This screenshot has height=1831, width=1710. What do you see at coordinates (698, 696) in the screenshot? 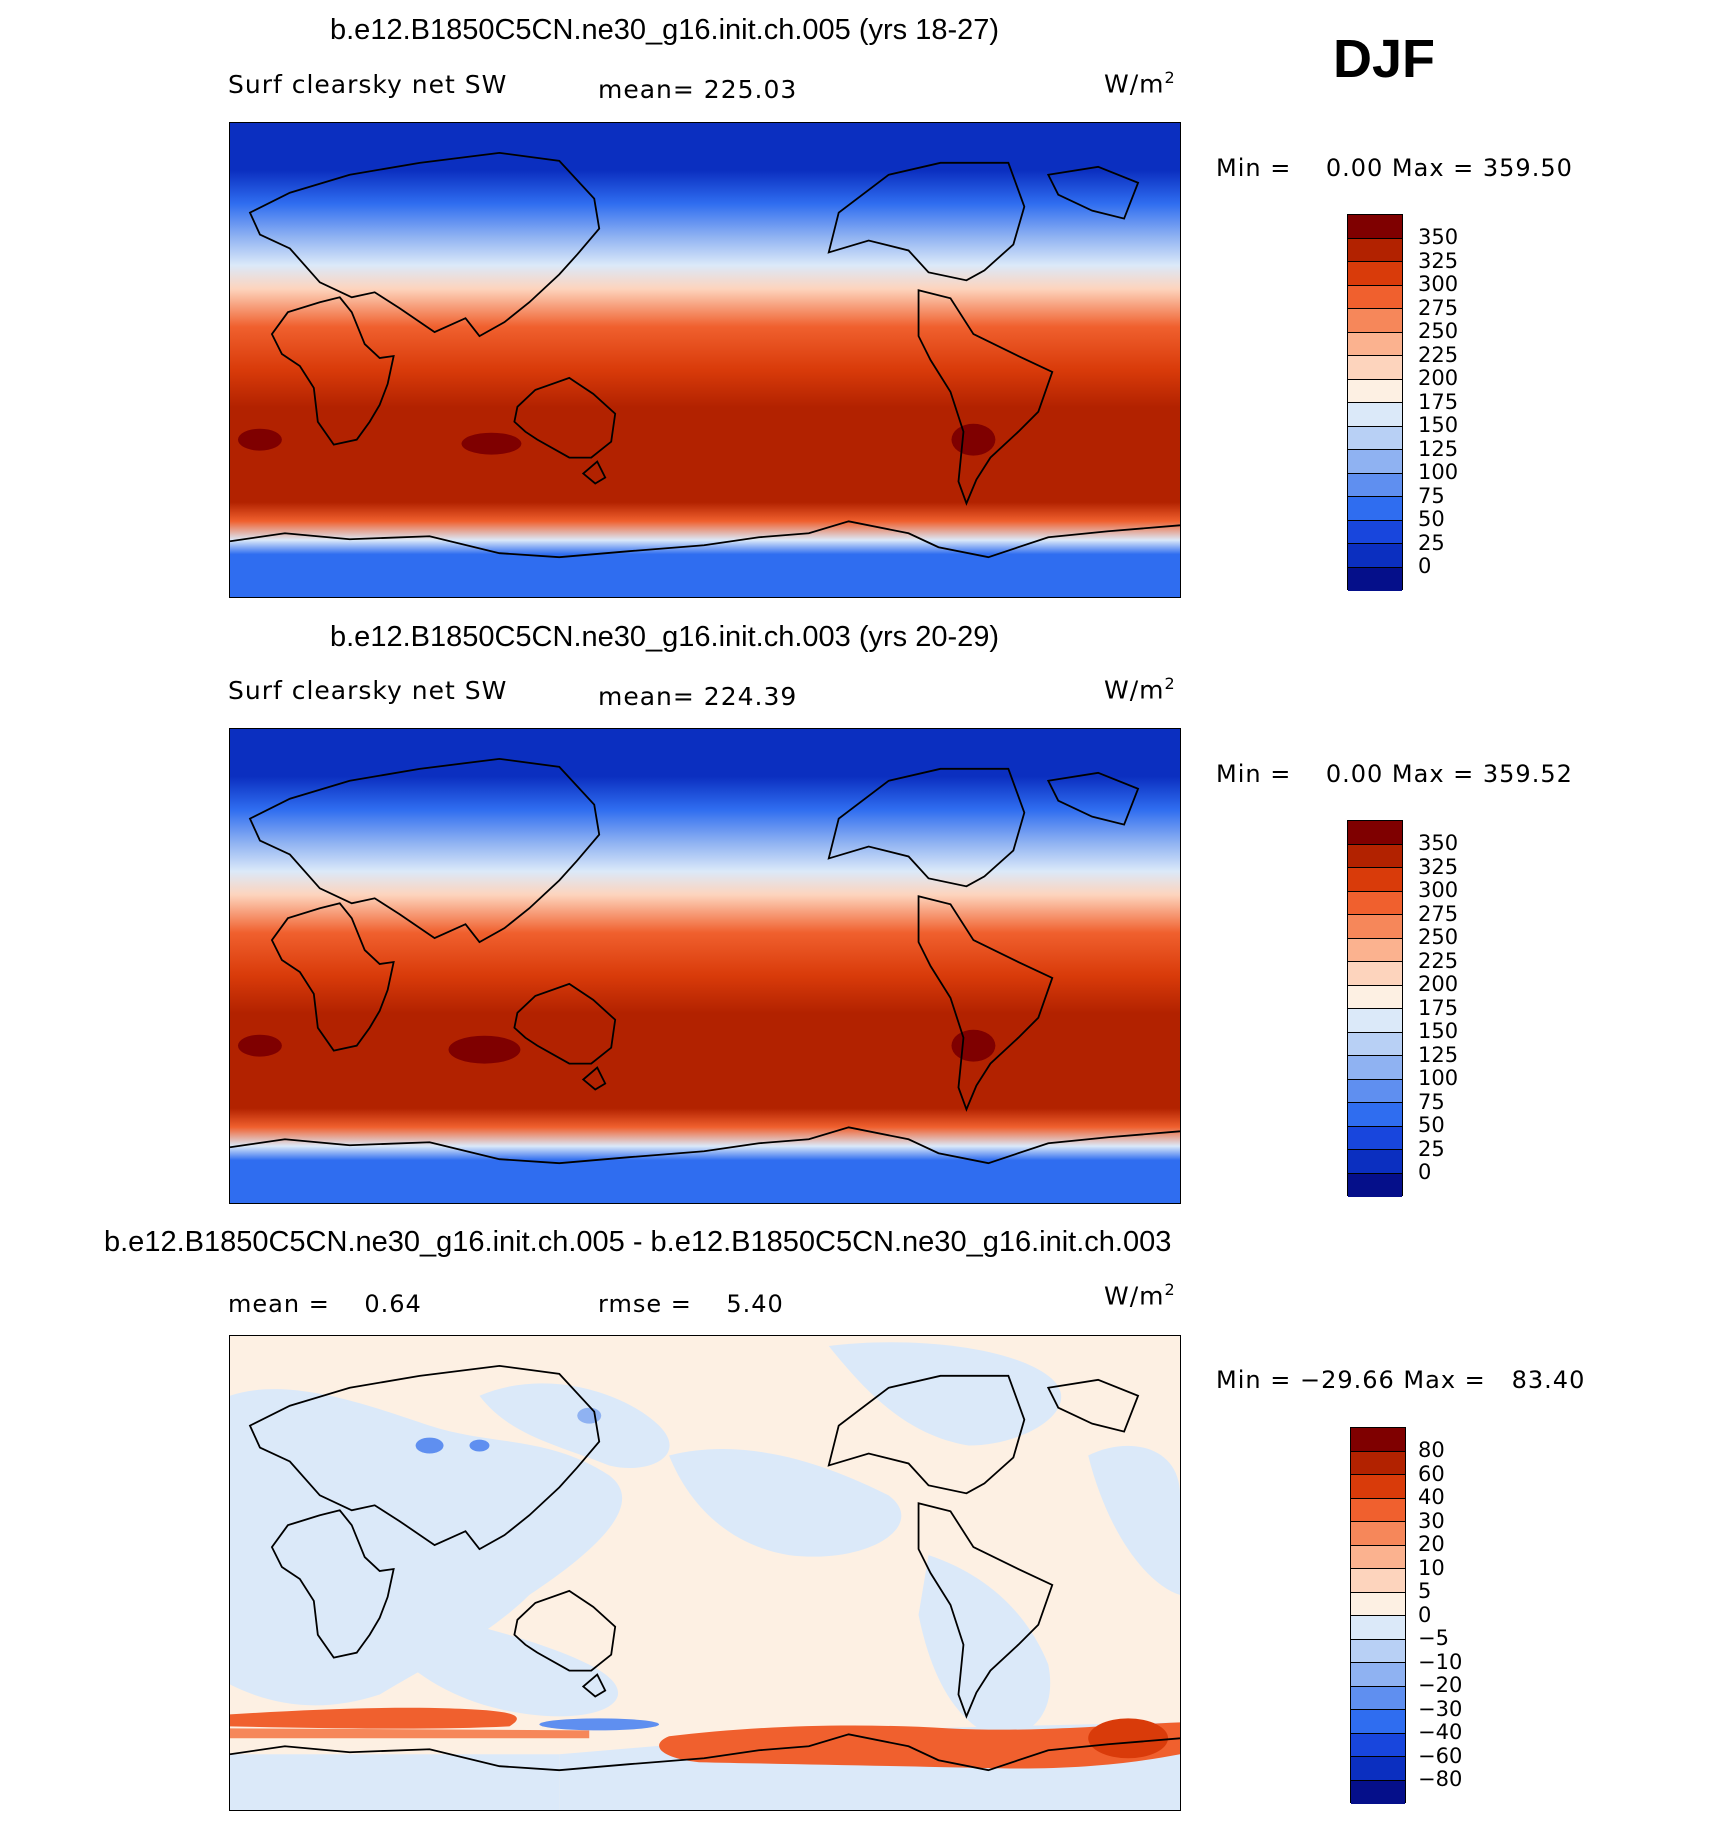
I see `panel-2-mean-label: mean= 224.39` at bounding box center [698, 696].